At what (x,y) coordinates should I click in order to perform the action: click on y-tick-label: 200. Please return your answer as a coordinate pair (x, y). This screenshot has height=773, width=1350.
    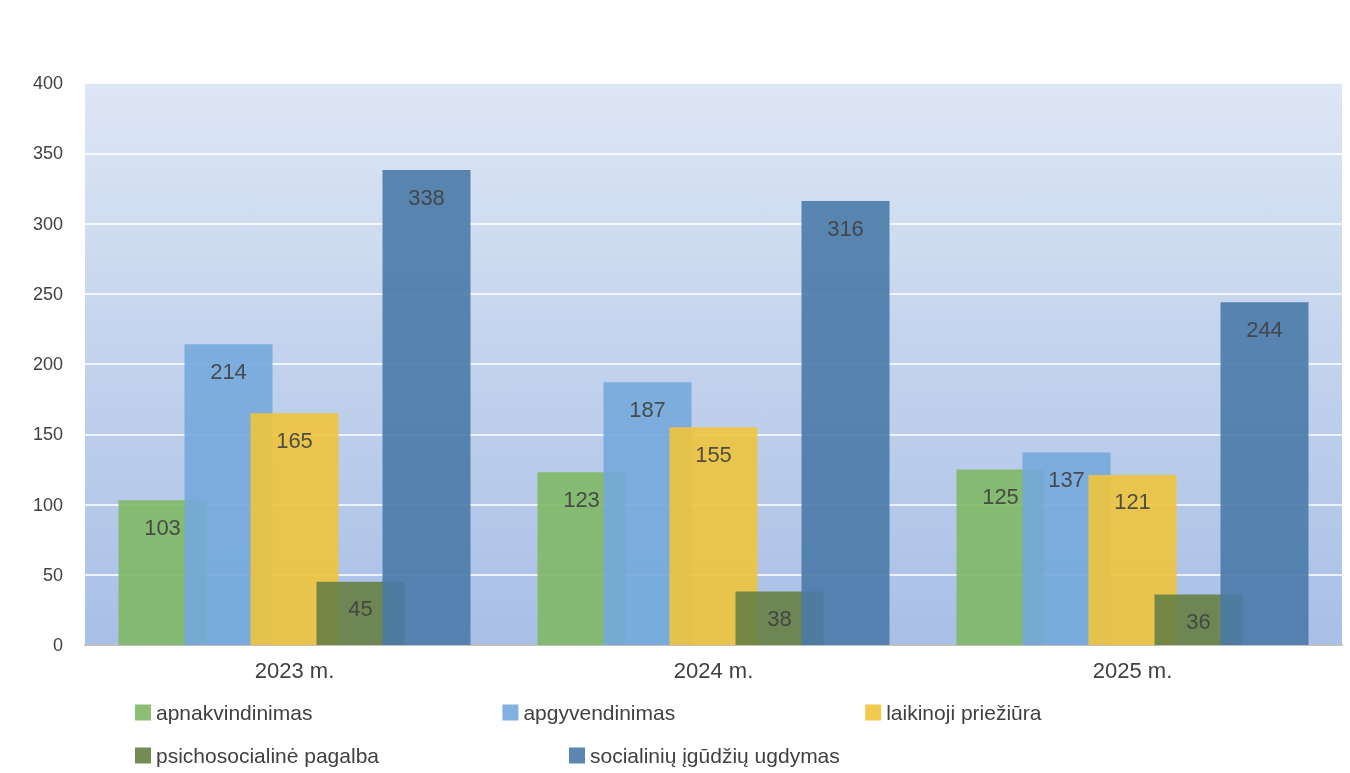
    Looking at the image, I should click on (47, 364).